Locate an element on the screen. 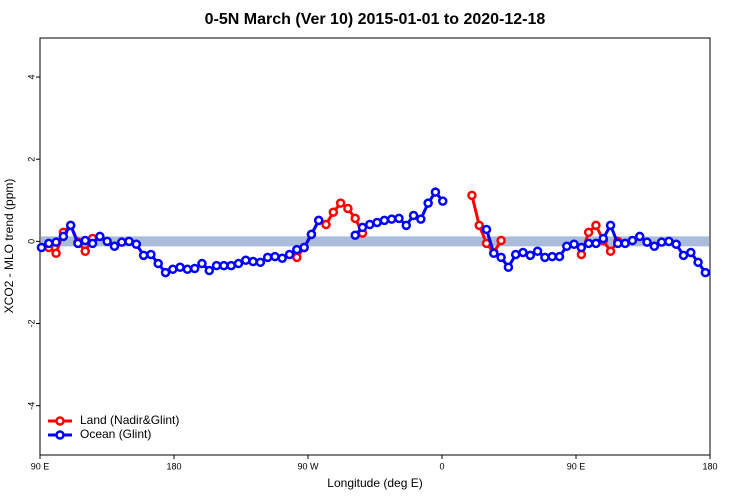 This screenshot has width=750, height=500. x-tick-label: 0 is located at coordinates (441, 466).